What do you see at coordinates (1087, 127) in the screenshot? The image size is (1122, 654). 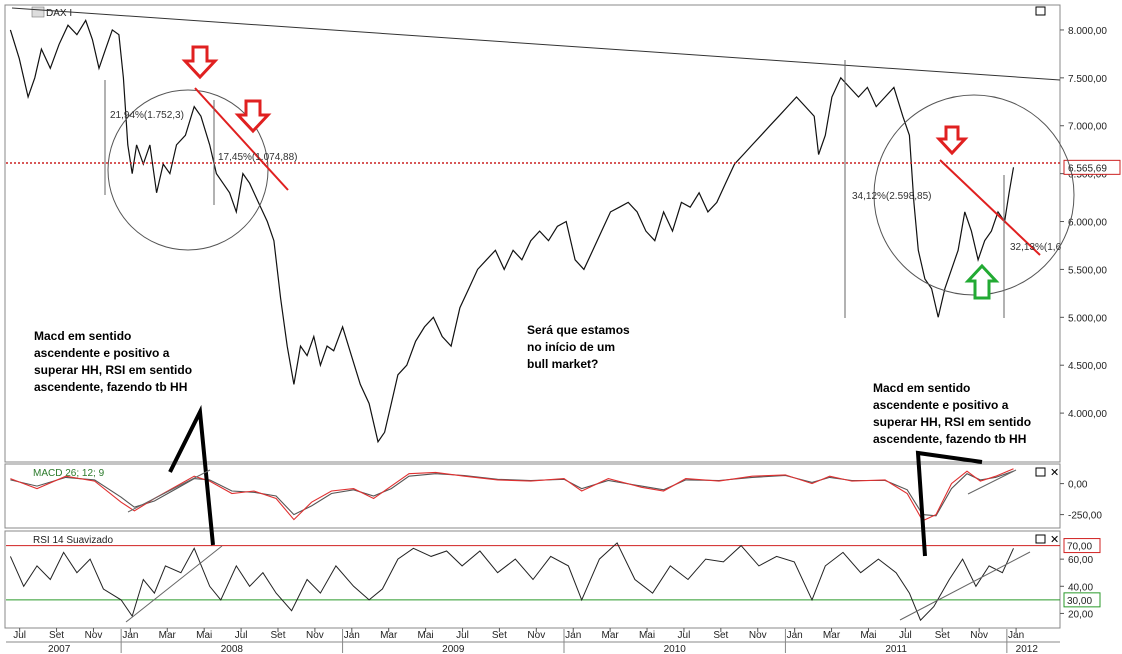 I see `y-tick-label: 7.000,00` at bounding box center [1087, 127].